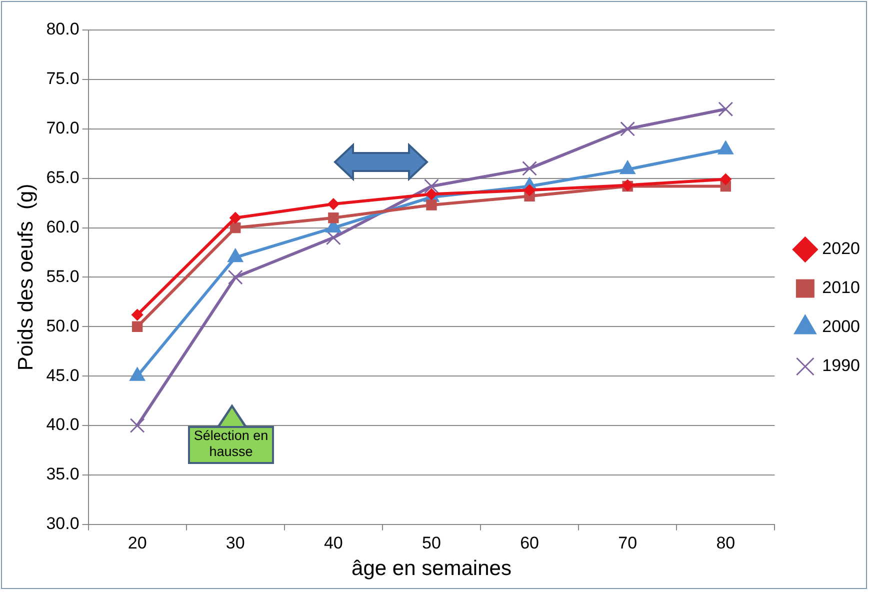  Describe the element at coordinates (63, 29) in the screenshot. I see `y-tick-label: 80.0` at that location.